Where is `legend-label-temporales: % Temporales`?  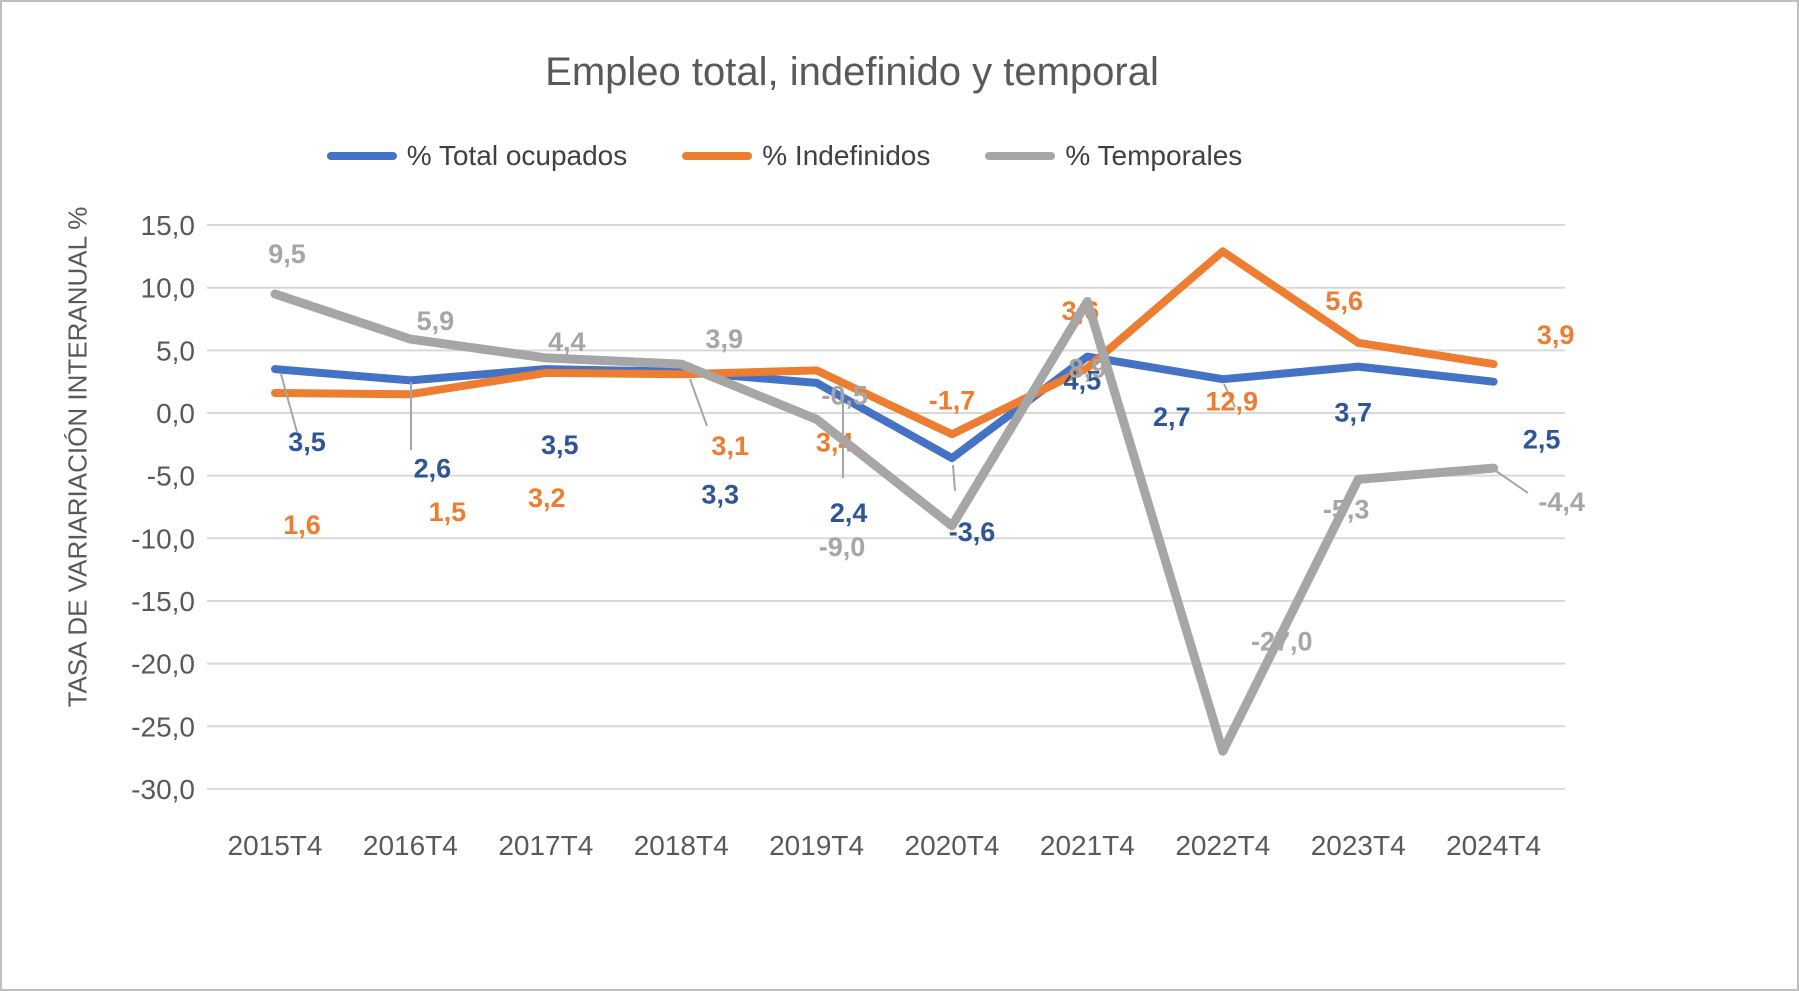
legend-label-temporales: % Temporales is located at coordinates (1154, 155).